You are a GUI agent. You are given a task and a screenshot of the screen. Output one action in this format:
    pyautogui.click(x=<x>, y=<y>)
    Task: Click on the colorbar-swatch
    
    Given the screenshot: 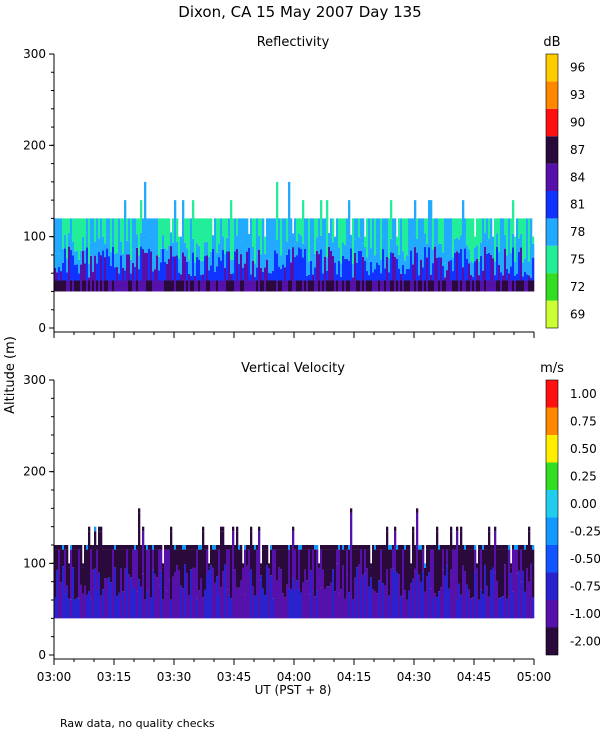 What is the action you would take?
    pyautogui.click(x=552, y=232)
    